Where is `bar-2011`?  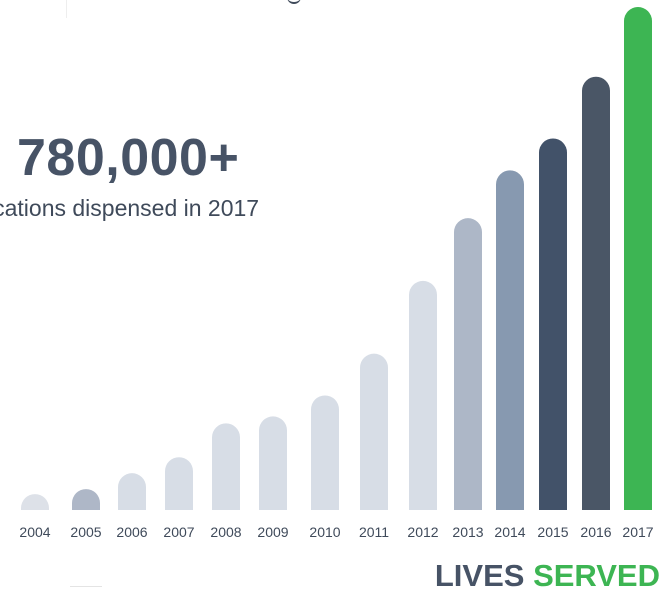
bar-2011 is located at coordinates (374, 431).